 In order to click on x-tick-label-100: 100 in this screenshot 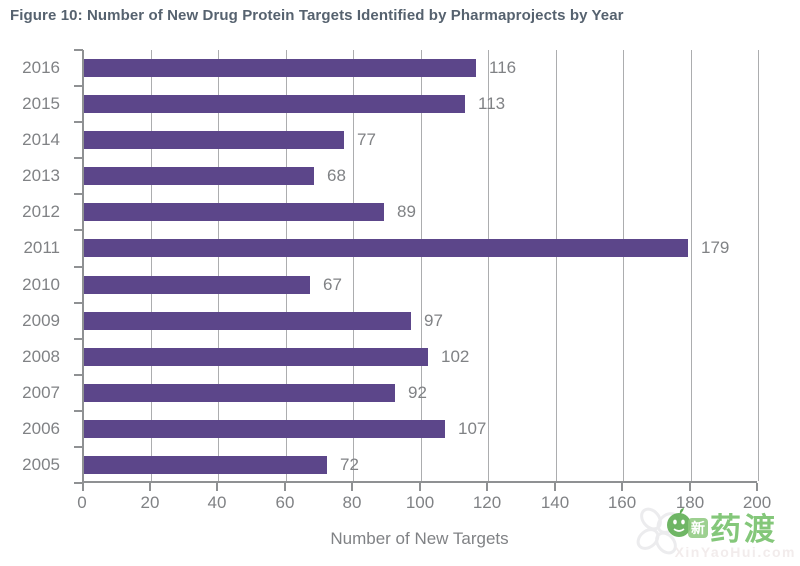, I will do `click(420, 502)`.